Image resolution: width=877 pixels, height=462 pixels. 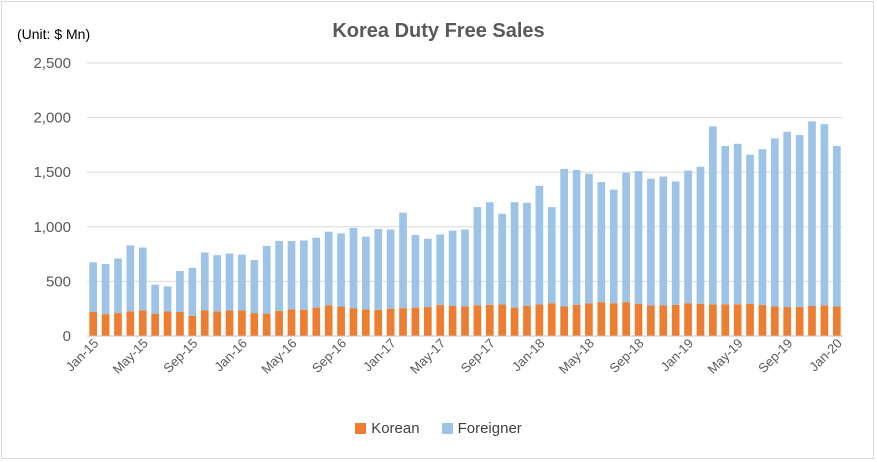 I want to click on legend-item-foreigner: Foreigner, so click(x=481, y=428).